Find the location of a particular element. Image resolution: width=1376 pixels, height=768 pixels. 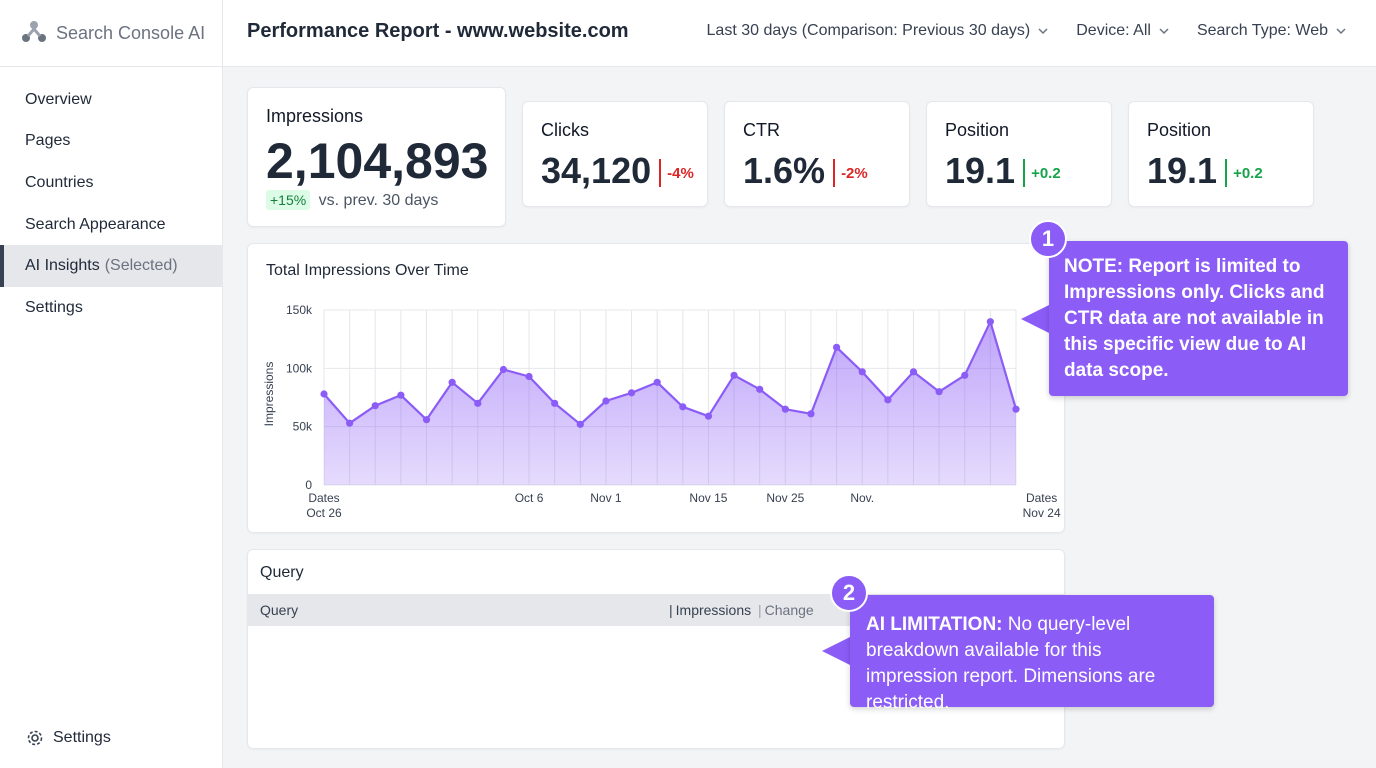

y-tick-label: 50k is located at coordinates (303, 427).